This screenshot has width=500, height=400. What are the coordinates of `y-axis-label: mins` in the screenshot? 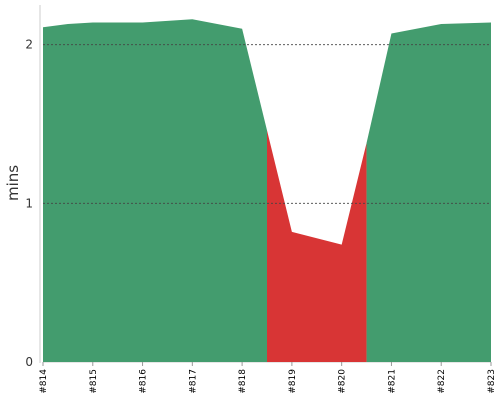 It's located at (13, 183).